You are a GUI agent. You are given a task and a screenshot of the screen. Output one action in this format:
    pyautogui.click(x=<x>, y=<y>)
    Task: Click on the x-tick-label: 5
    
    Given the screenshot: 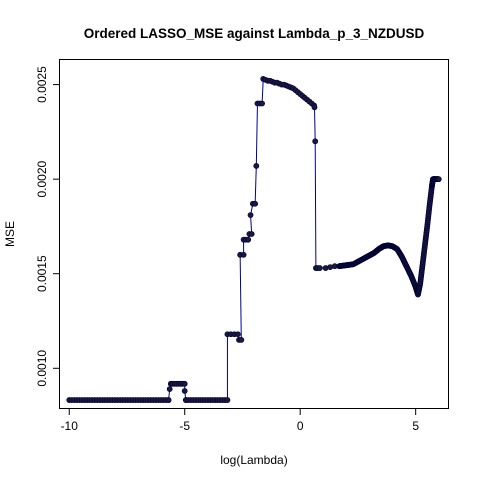 What is the action you would take?
    pyautogui.click(x=415, y=426)
    